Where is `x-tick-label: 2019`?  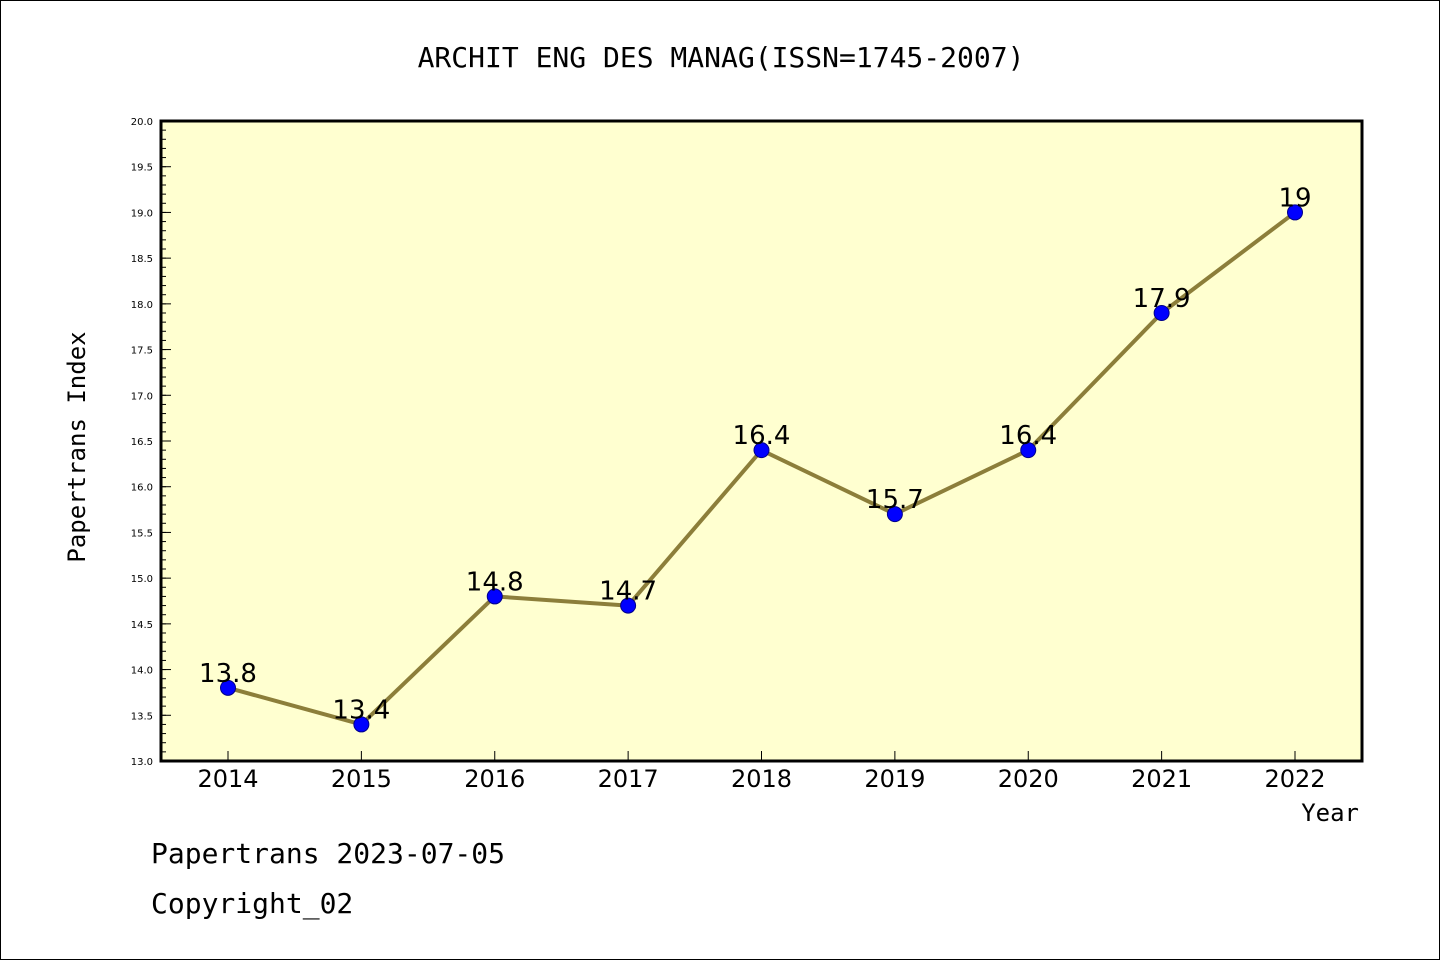 x-tick-label: 2019 is located at coordinates (894, 779).